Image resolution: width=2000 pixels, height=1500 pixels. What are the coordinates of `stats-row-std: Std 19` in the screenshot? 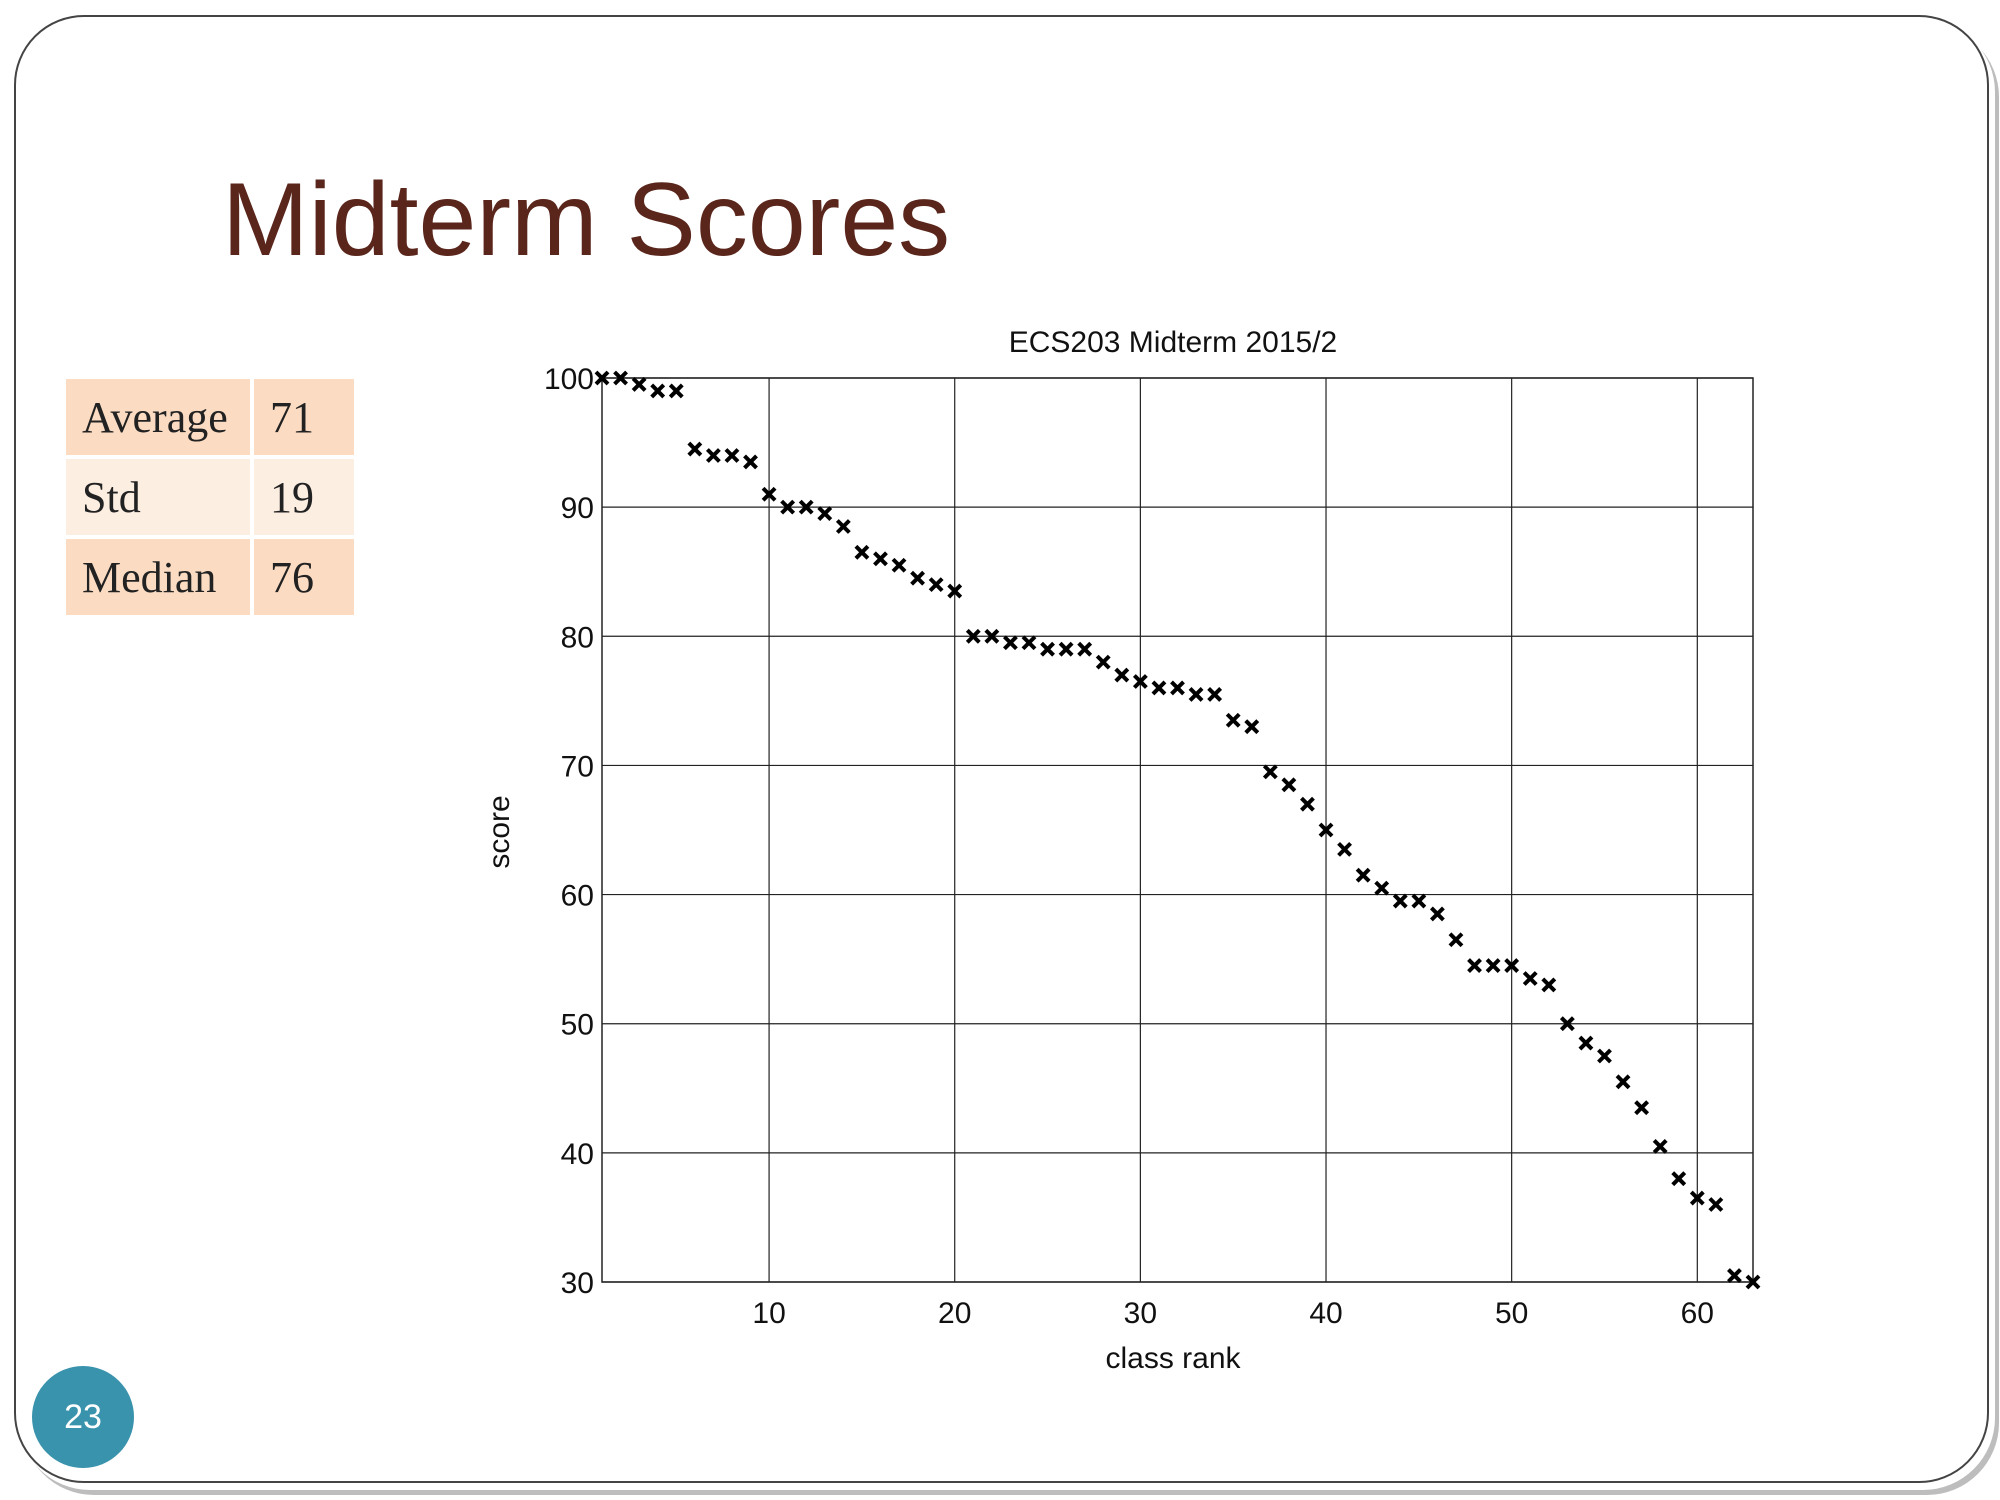 It's located at (210, 497).